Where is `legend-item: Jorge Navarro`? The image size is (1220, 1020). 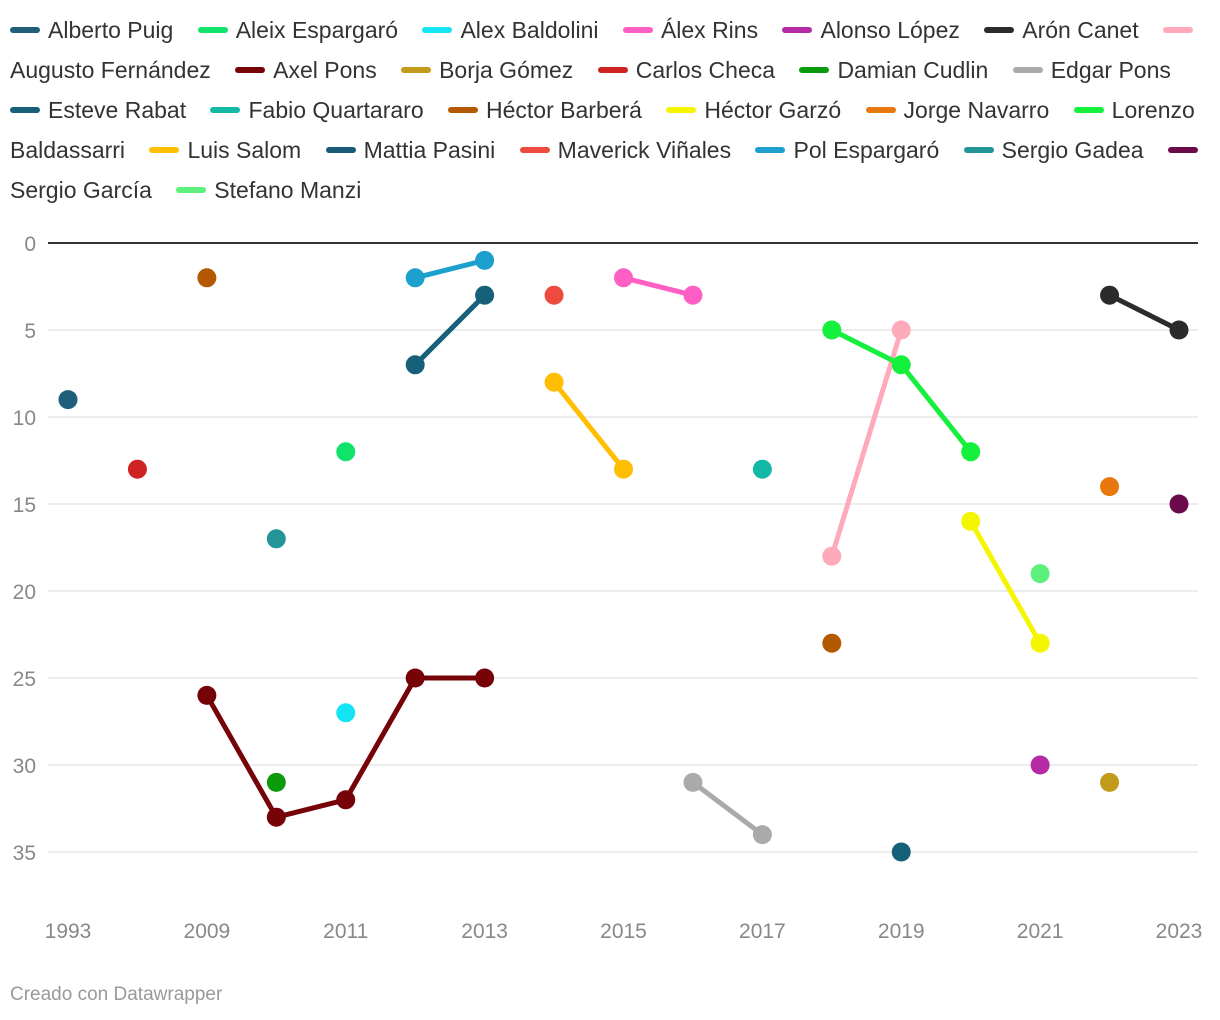
legend-item: Jorge Navarro is located at coordinates (957, 110).